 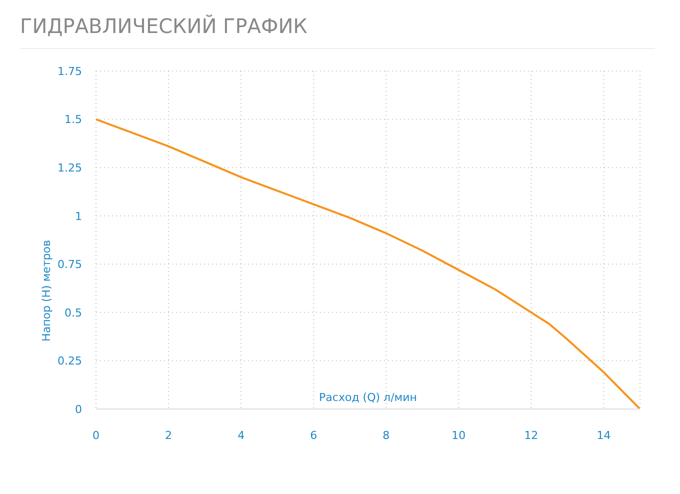 What do you see at coordinates (73, 119) in the screenshot?
I see `y-tick-label: 1.5` at bounding box center [73, 119].